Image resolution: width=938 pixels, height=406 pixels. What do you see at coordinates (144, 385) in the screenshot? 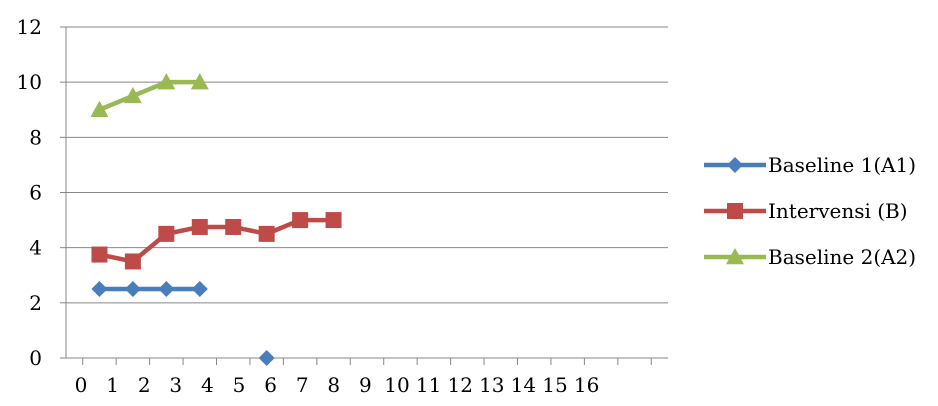
I see `x-tick-label: 2` at bounding box center [144, 385].